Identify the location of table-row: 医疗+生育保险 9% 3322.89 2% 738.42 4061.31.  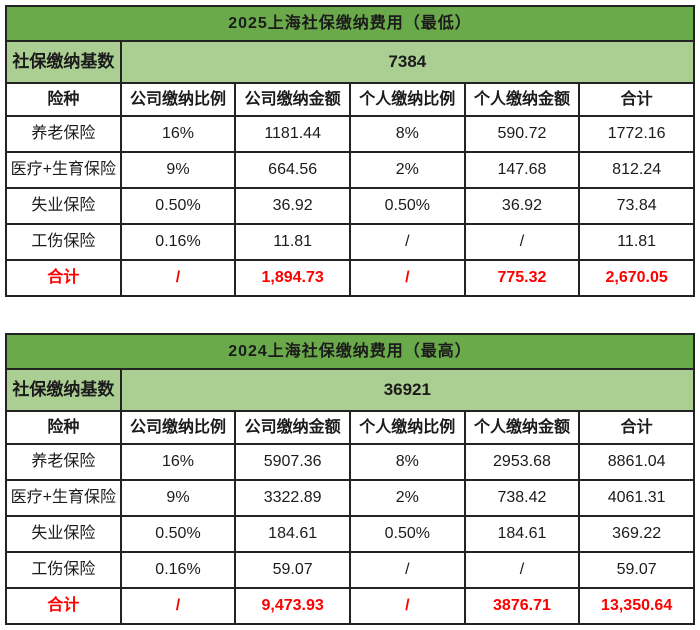
(350, 498).